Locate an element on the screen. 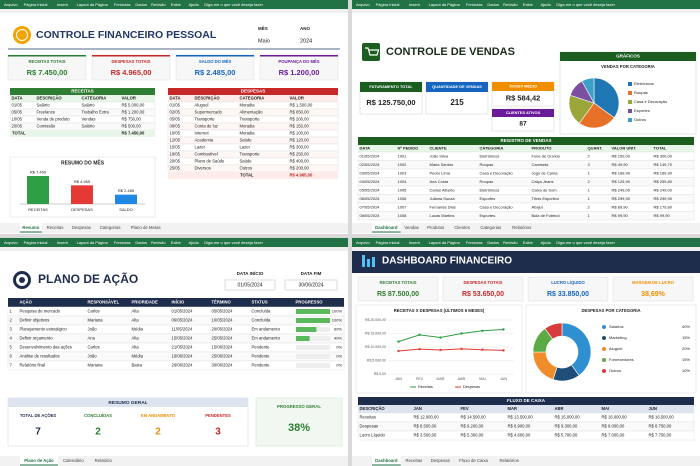 This screenshot has height=466, width=700. cell: Academia is located at coordinates (204, 140).